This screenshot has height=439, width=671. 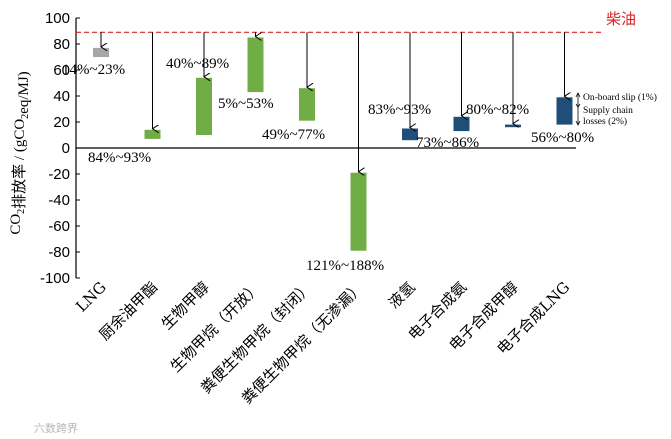 What do you see at coordinates (447, 143) in the screenshot?
I see `reduction-range-label: 73%~86%` at bounding box center [447, 143].